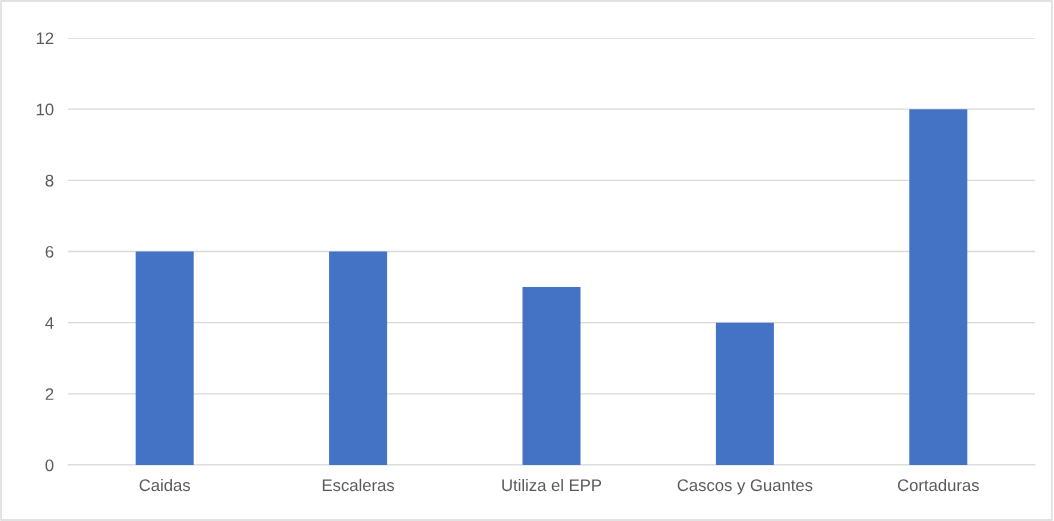  I want to click on y-tick-label: 0, so click(49, 465).